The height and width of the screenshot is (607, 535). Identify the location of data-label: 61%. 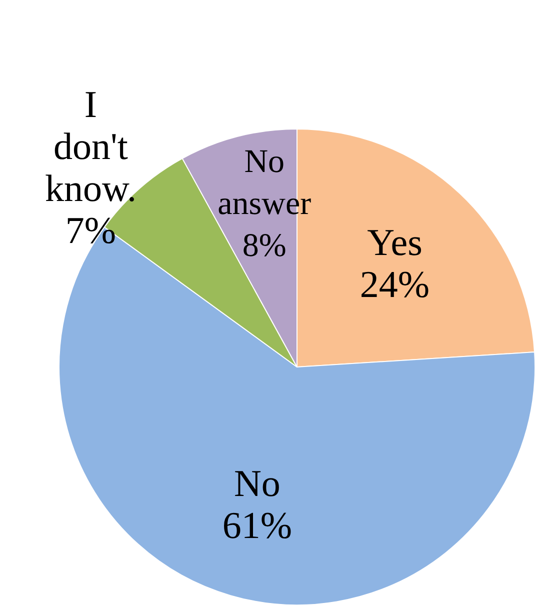
(257, 526).